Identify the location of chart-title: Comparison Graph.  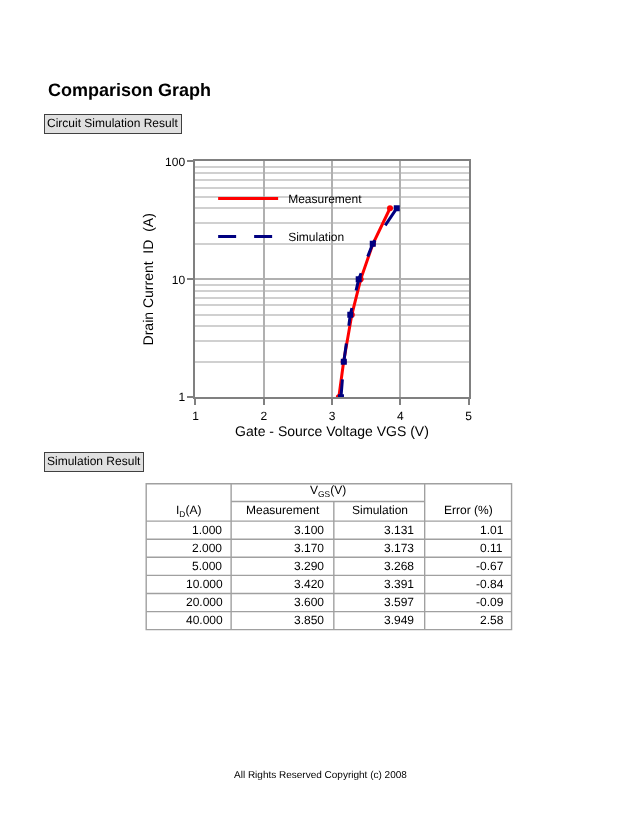
(130, 90).